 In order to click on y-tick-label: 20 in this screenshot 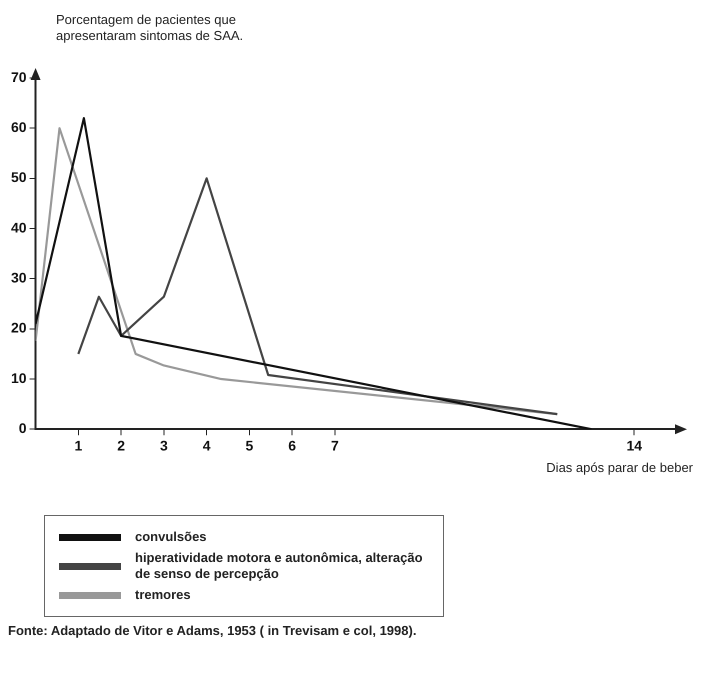, I will do `click(18, 328)`.